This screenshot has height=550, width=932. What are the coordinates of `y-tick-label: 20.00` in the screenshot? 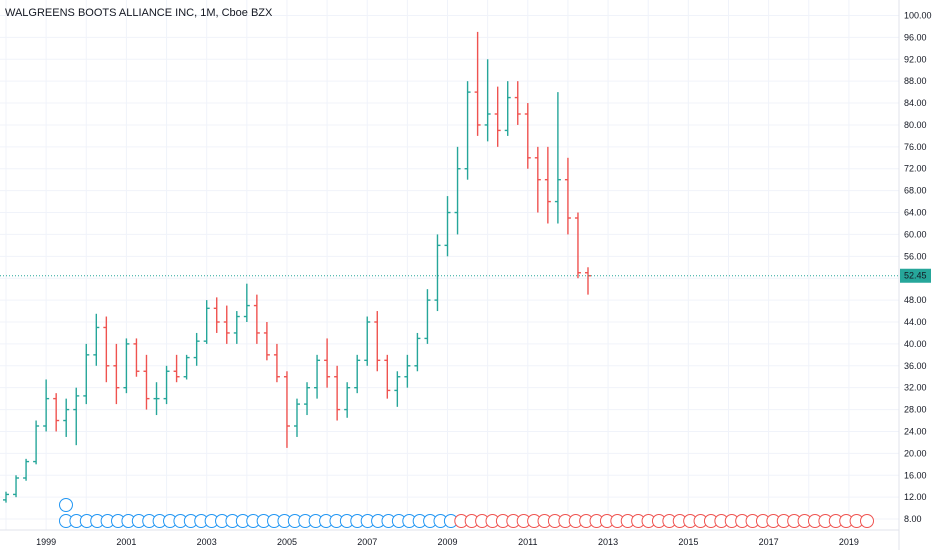 It's located at (915, 453).